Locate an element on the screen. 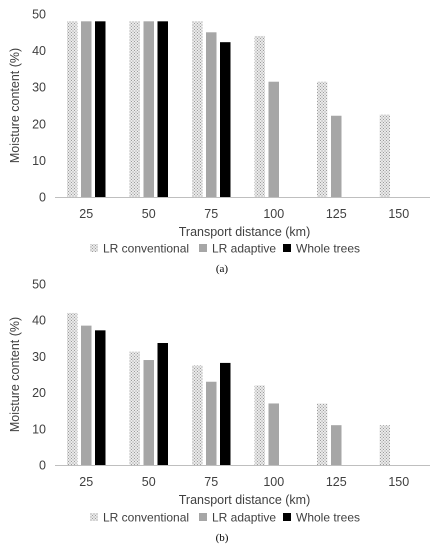 Image resolution: width=444 pixels, height=550 pixels. panel-label: (a) is located at coordinates (222, 269).